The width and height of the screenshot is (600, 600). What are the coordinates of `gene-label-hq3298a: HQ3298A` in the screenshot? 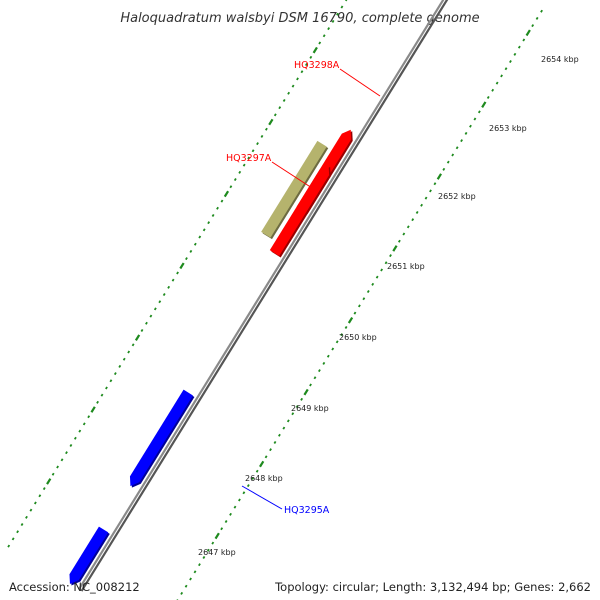 It's located at (317, 65).